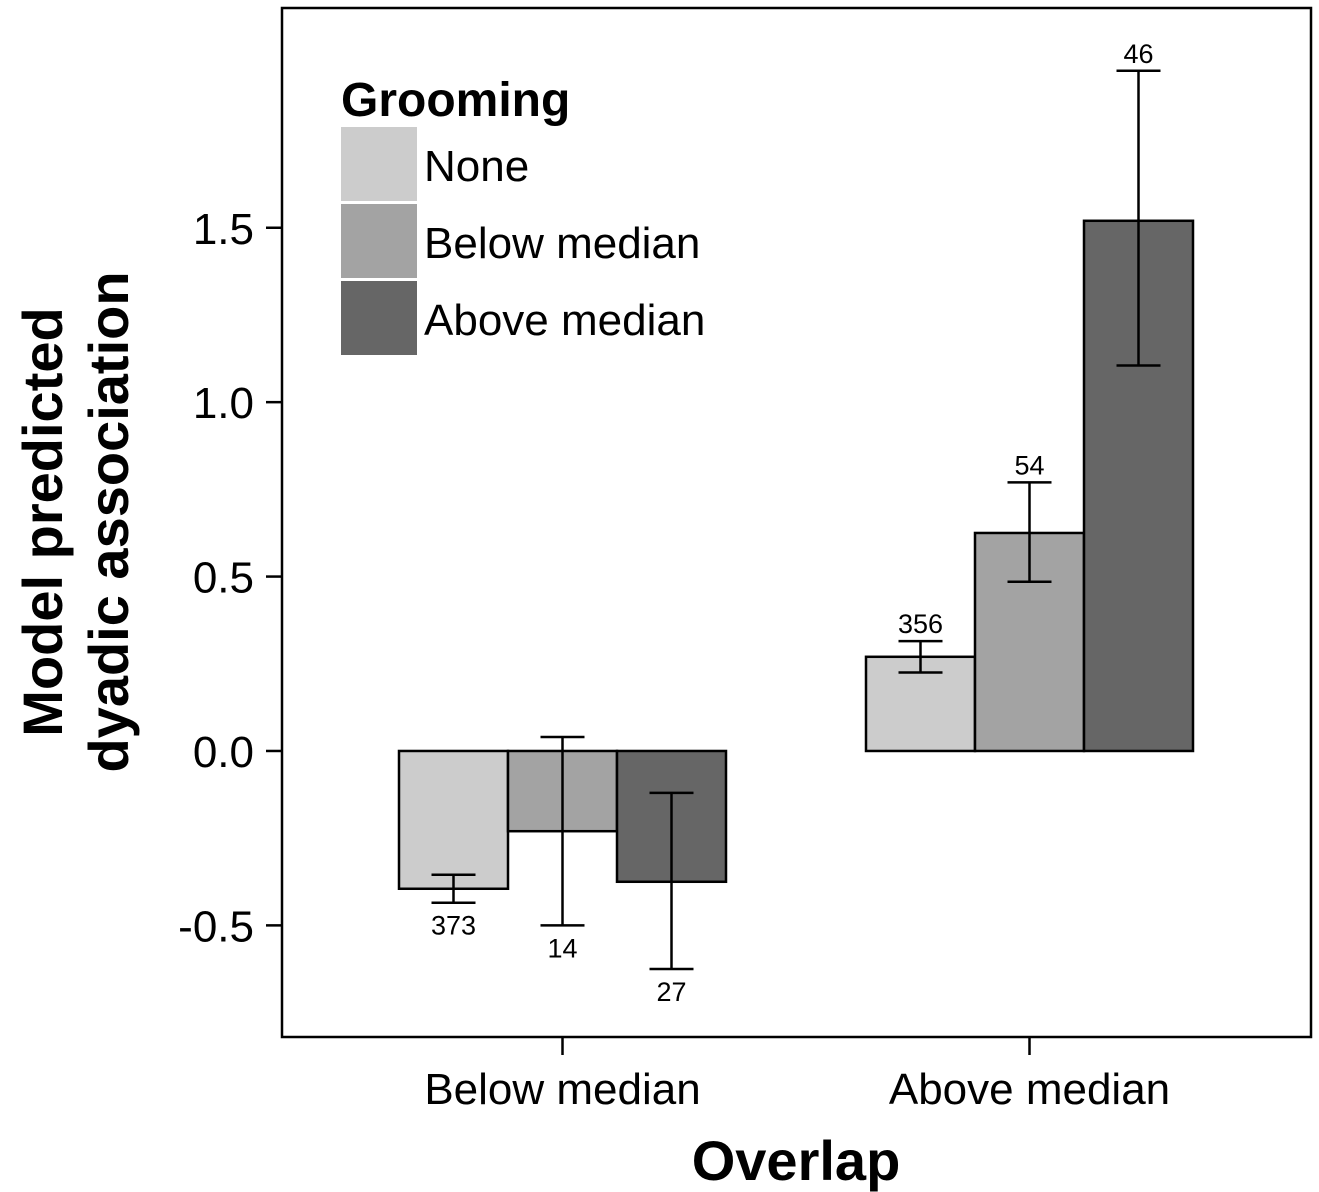 Image resolution: width=1319 pixels, height=1192 pixels. I want to click on y-axis-title-line-1: dyadic association, so click(108, 521).